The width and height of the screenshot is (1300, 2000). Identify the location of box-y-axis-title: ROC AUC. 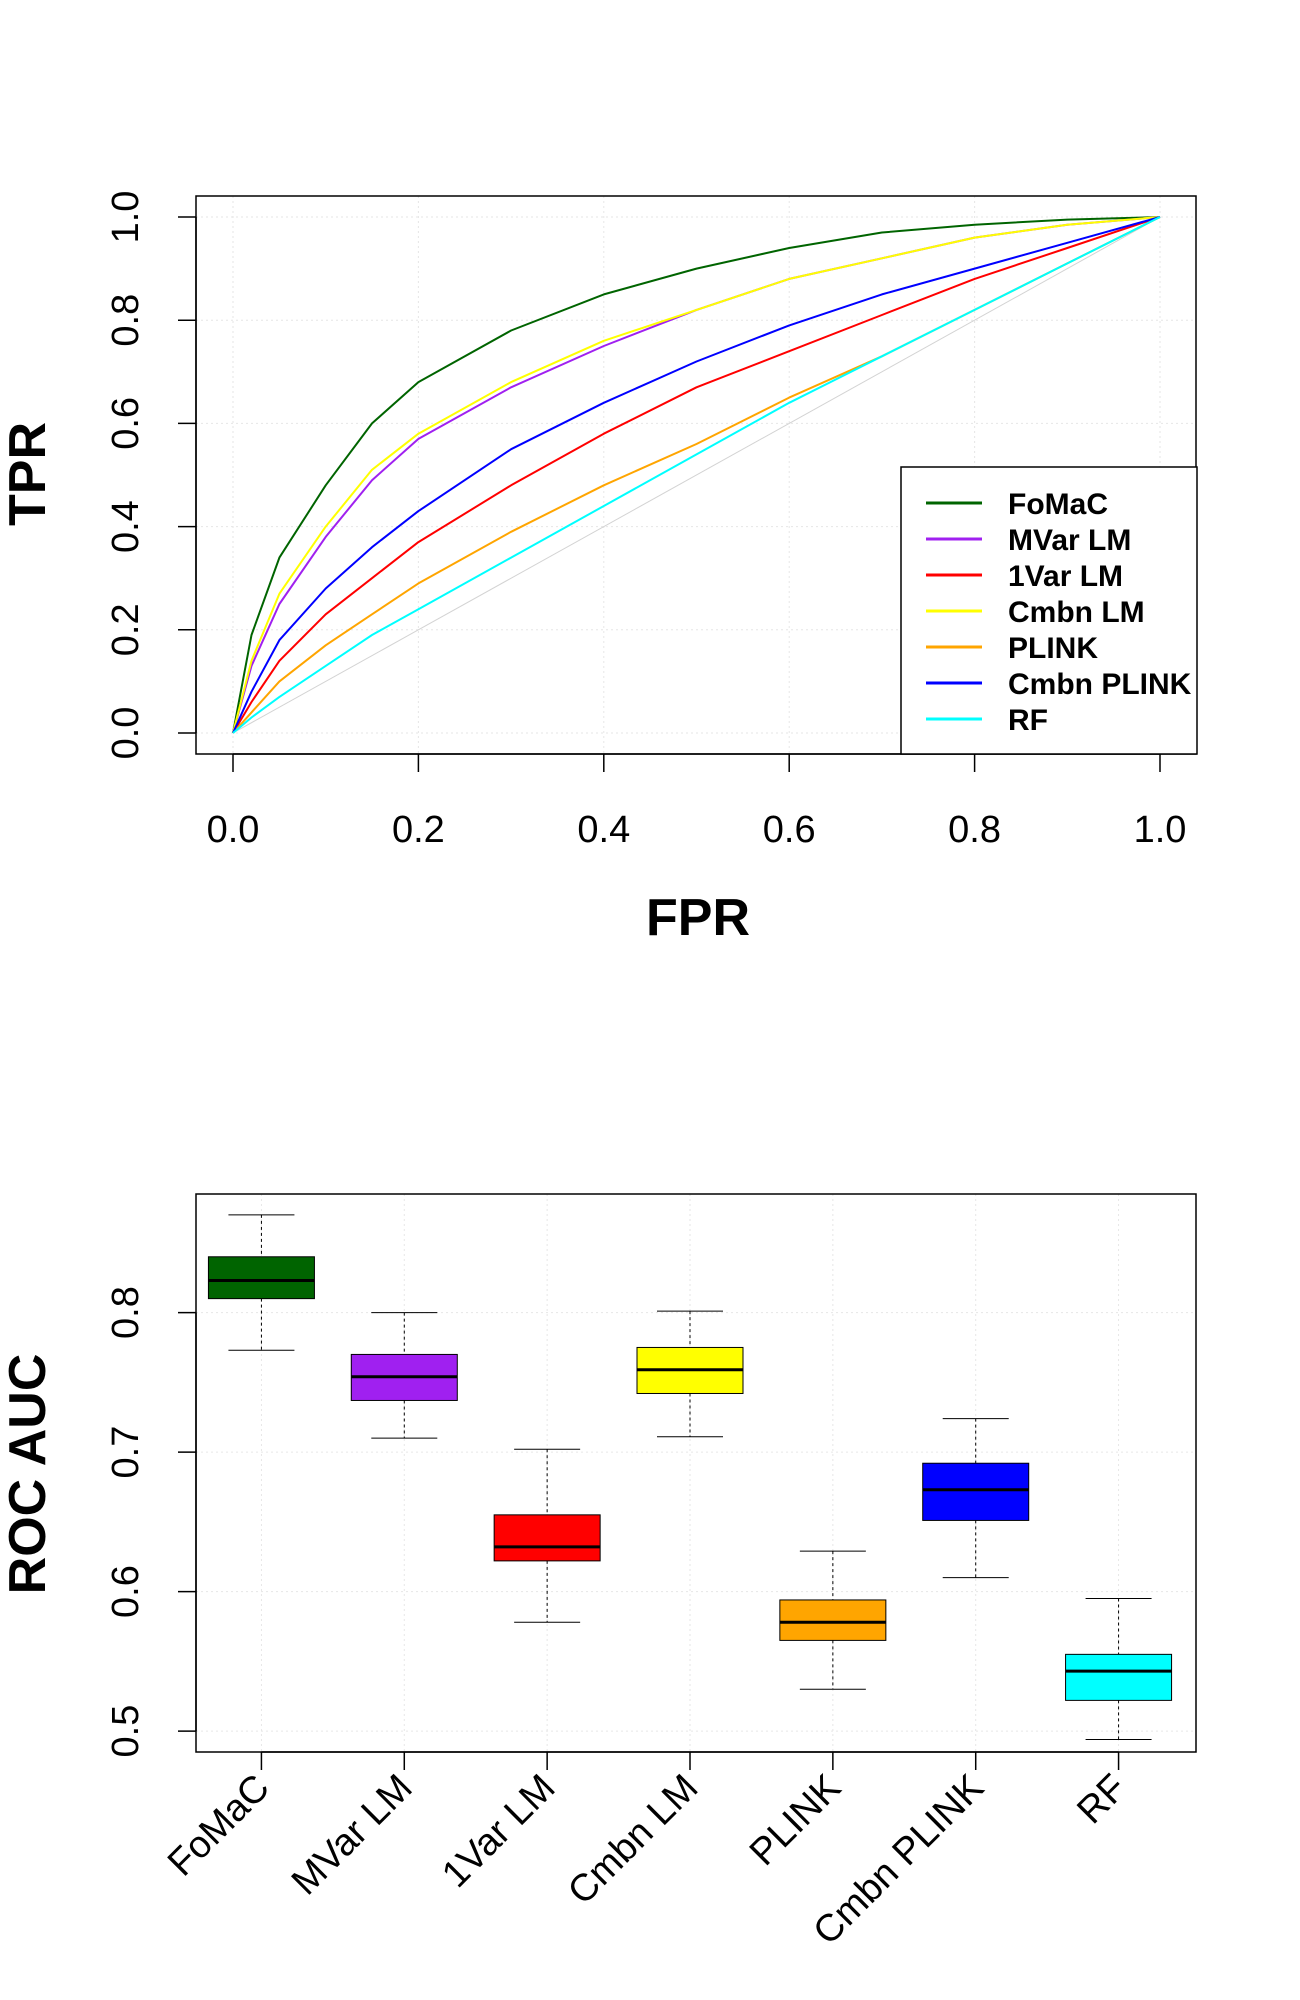
(28, 1474).